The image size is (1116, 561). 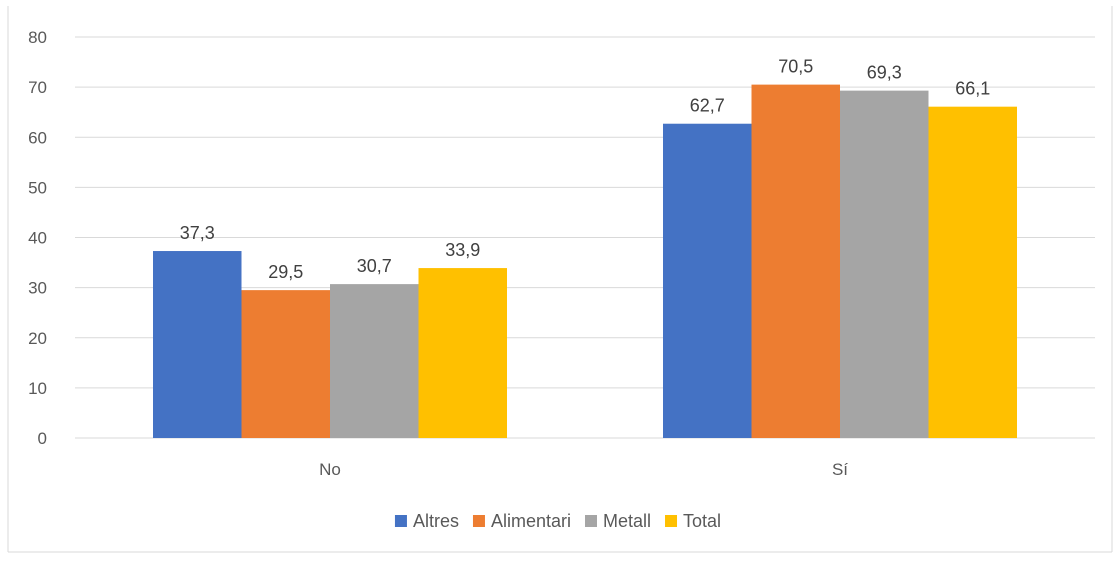 I want to click on y-axis-ticks: 0 10 20 30 40 50 60 70 80, so click(x=37, y=238).